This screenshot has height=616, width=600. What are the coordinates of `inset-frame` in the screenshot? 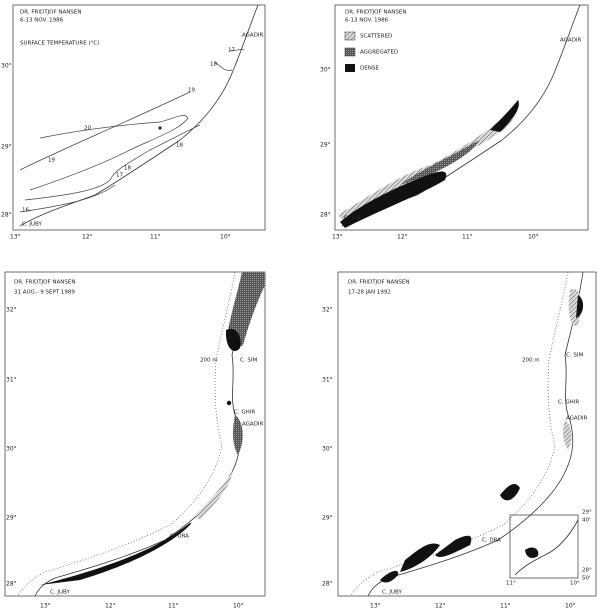 It's located at (544, 546).